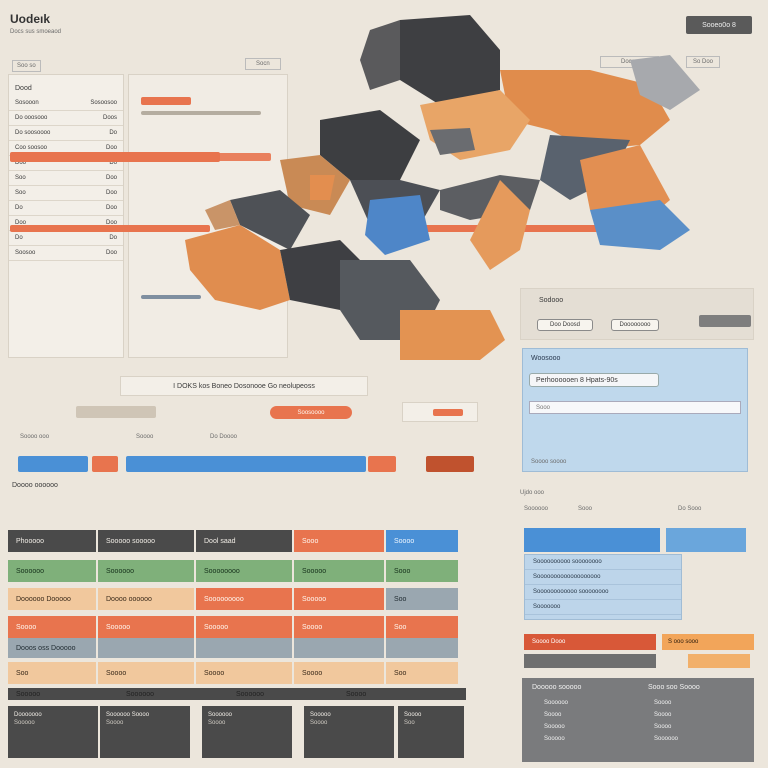 Image resolution: width=768 pixels, height=768 pixels. I want to click on right-card: Sodooo Doo Doosd Doooooooo, so click(637, 314).